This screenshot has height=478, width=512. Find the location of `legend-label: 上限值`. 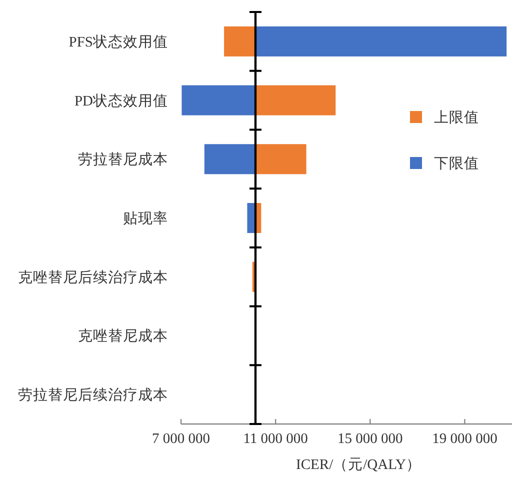

legend-label: 上限值 is located at coordinates (456, 117).